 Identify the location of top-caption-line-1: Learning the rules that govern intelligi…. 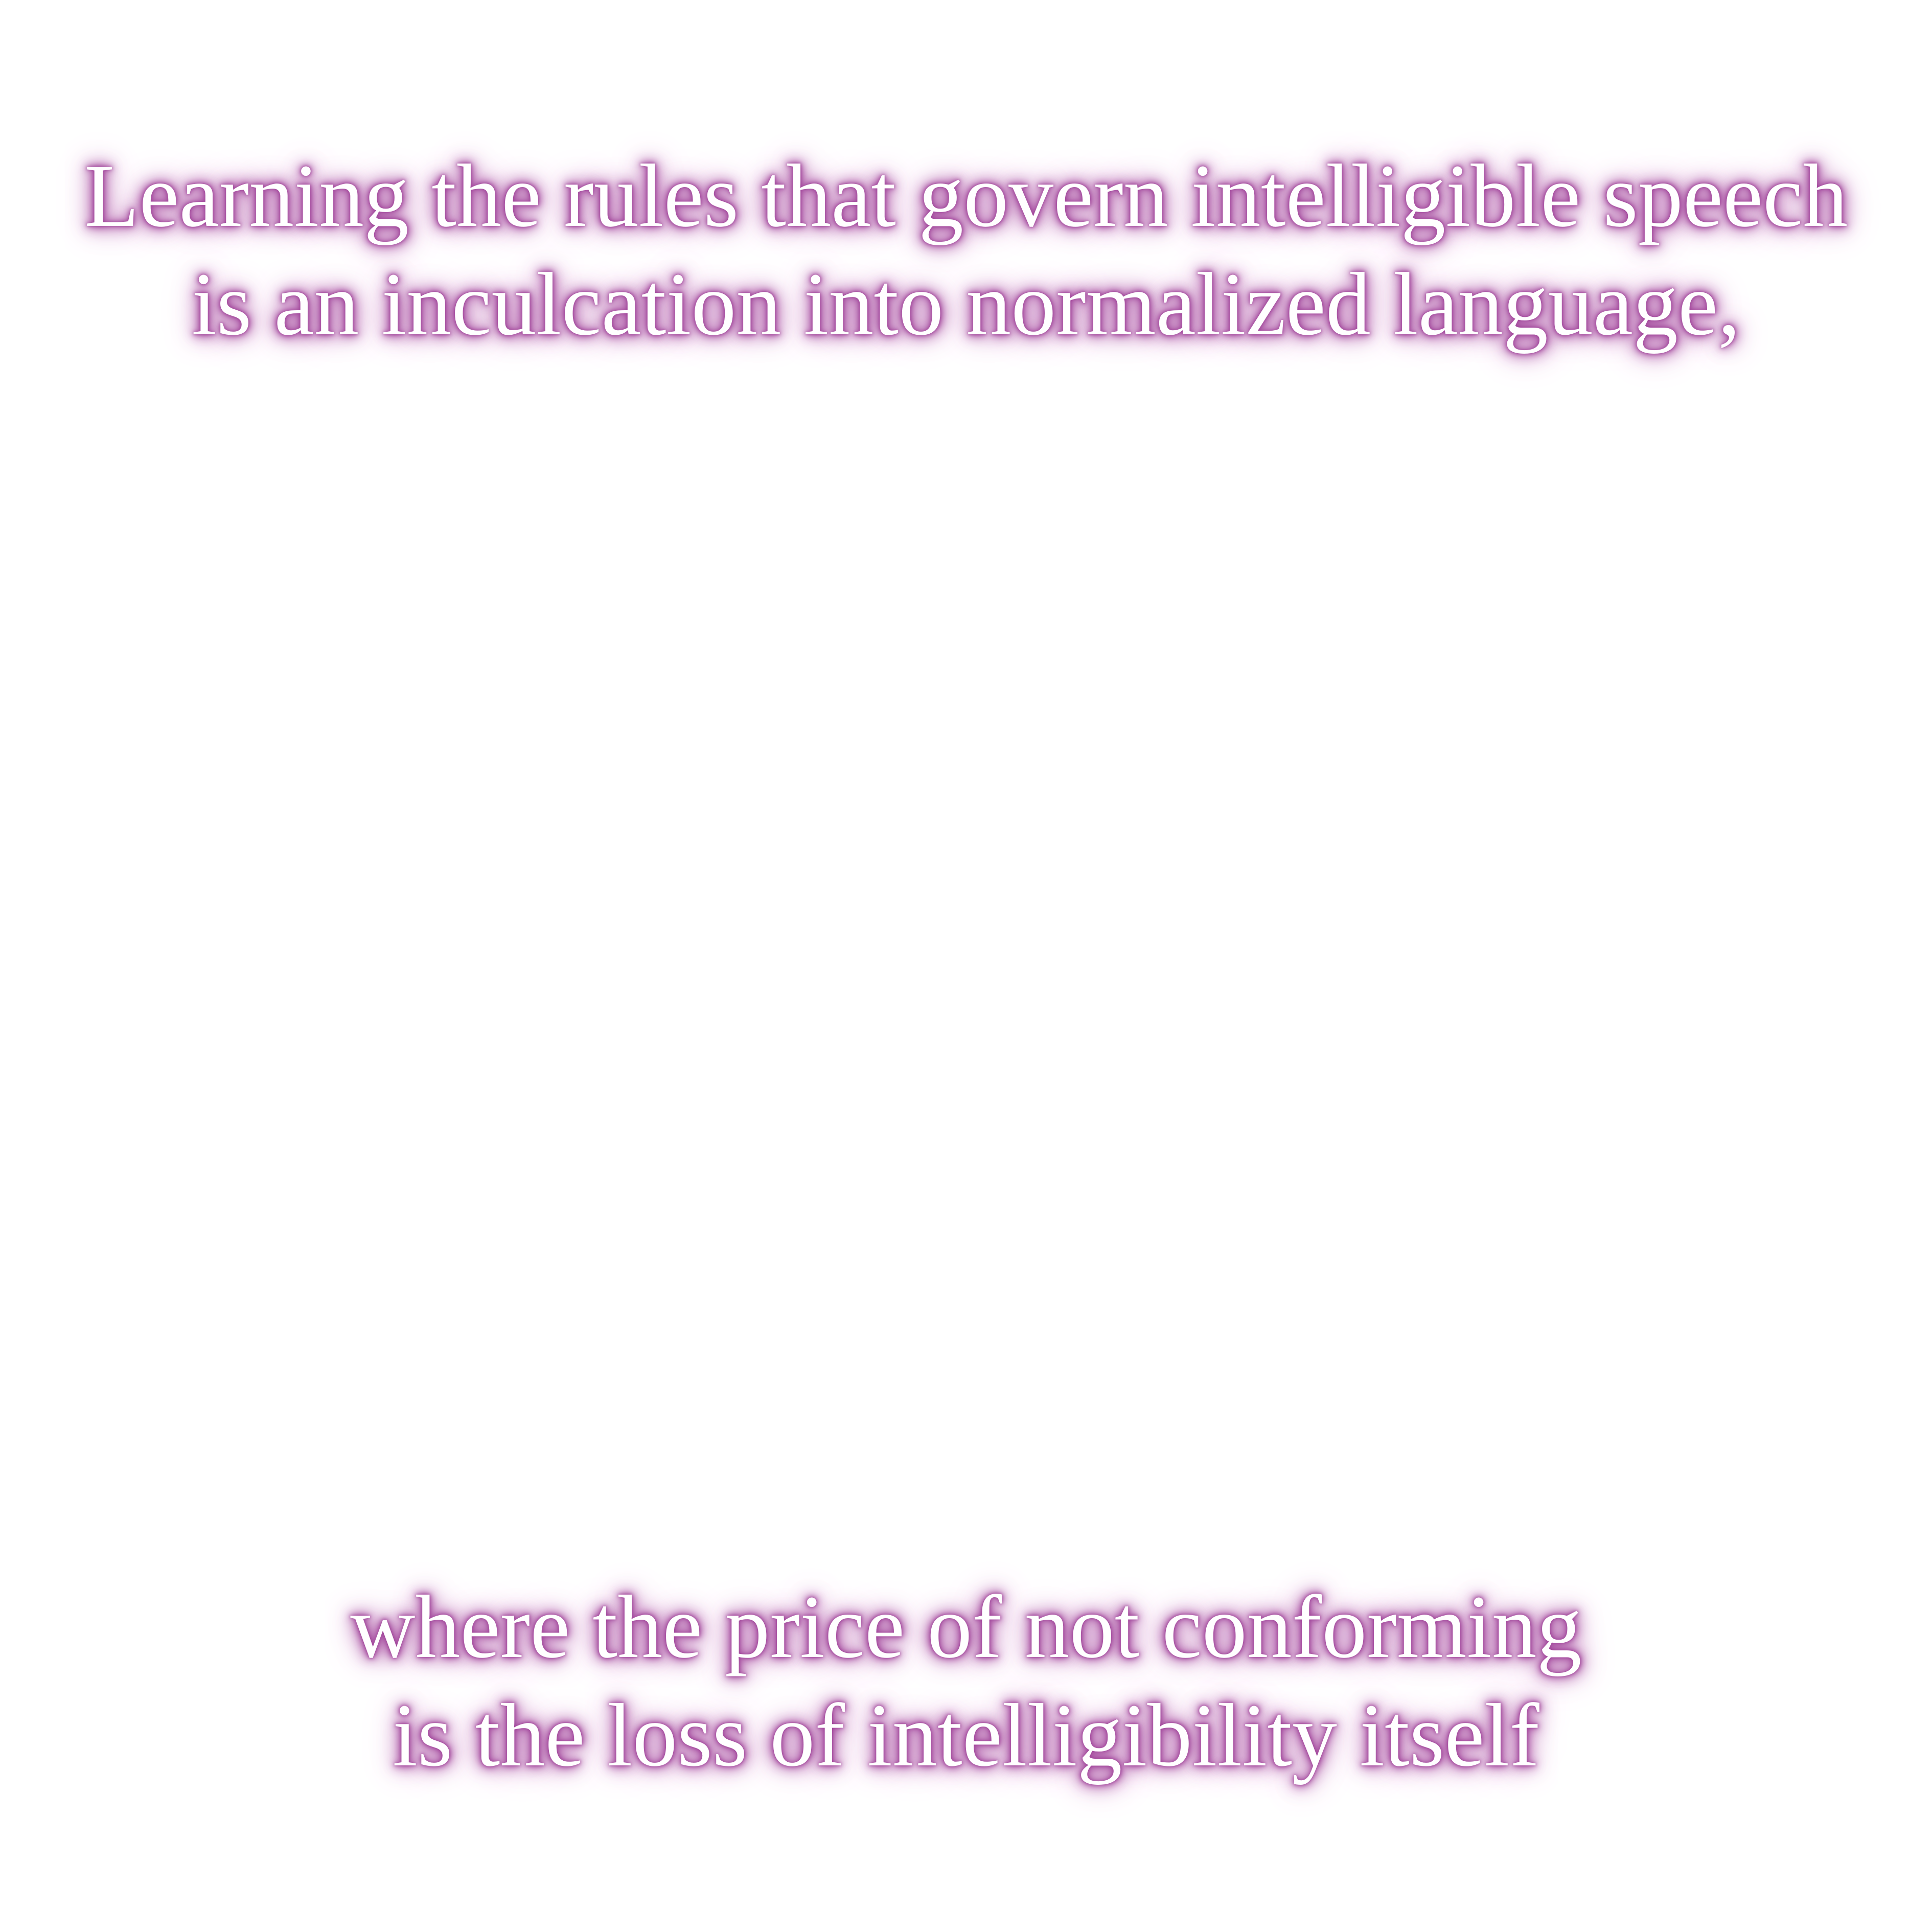
(966, 196).